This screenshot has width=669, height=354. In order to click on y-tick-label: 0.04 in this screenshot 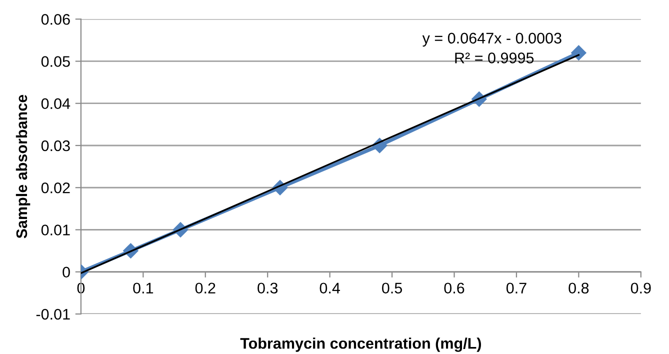, I will do `click(55, 104)`.